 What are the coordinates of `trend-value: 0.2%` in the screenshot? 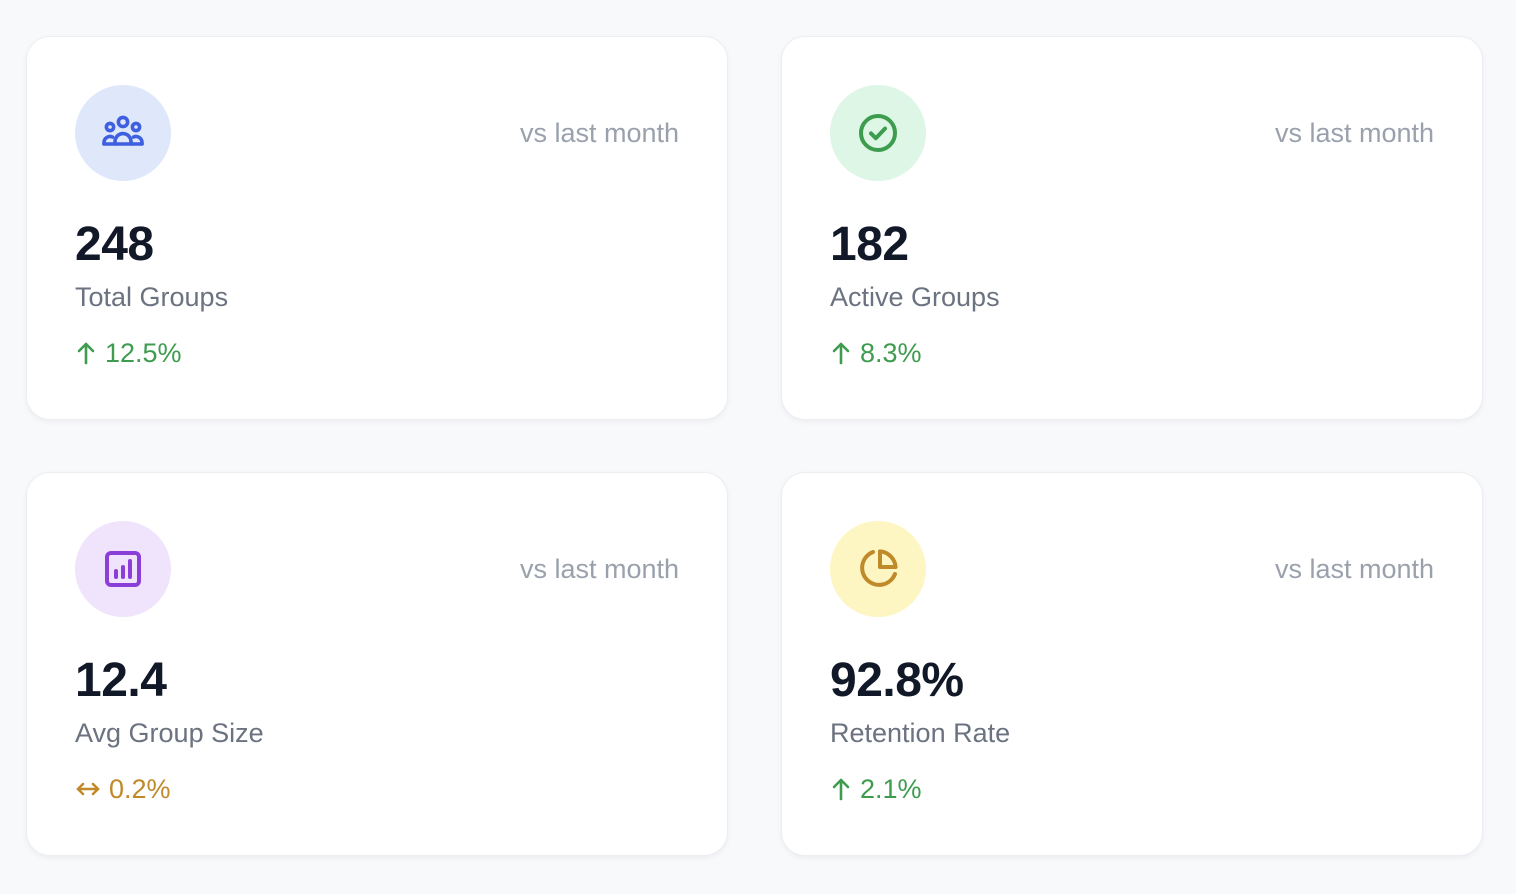 It's located at (140, 789).